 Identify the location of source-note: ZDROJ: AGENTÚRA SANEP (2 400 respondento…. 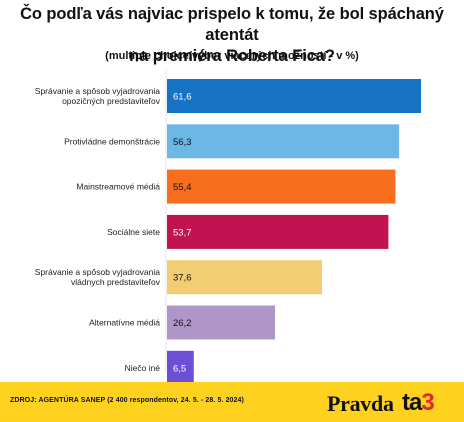
(127, 400).